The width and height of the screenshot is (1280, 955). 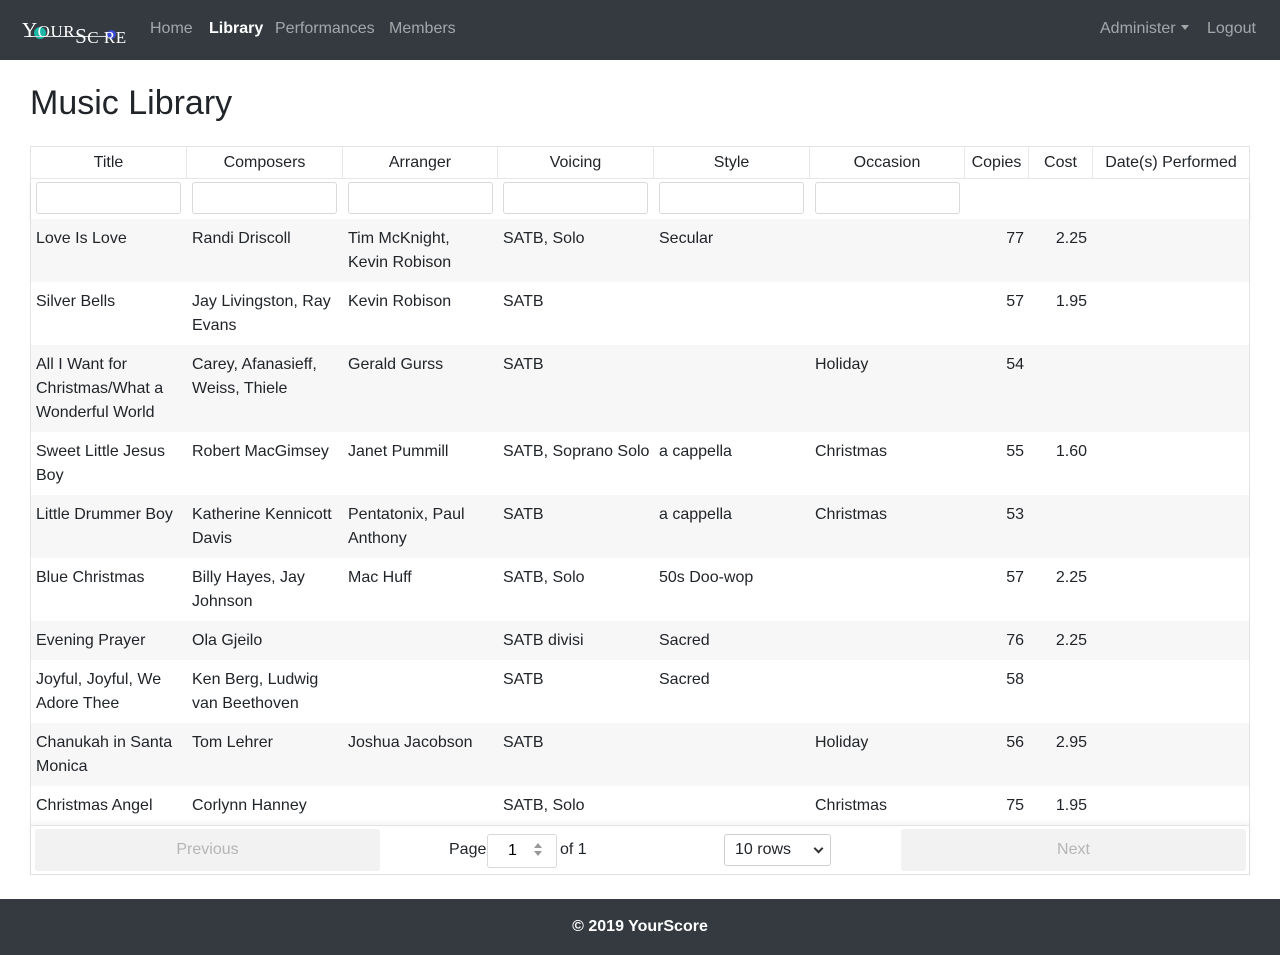 I want to click on column-header-arranger: Arranger, so click(x=420, y=163).